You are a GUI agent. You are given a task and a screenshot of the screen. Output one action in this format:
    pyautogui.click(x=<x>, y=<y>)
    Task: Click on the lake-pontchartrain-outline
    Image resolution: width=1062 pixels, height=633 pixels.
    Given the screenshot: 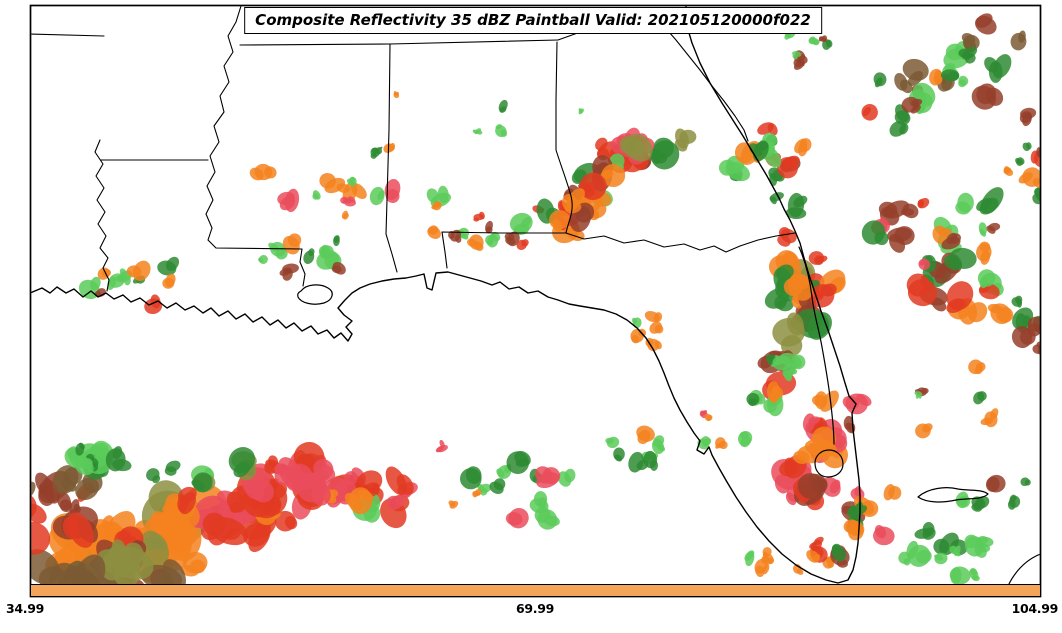 What is the action you would take?
    pyautogui.click(x=315, y=294)
    